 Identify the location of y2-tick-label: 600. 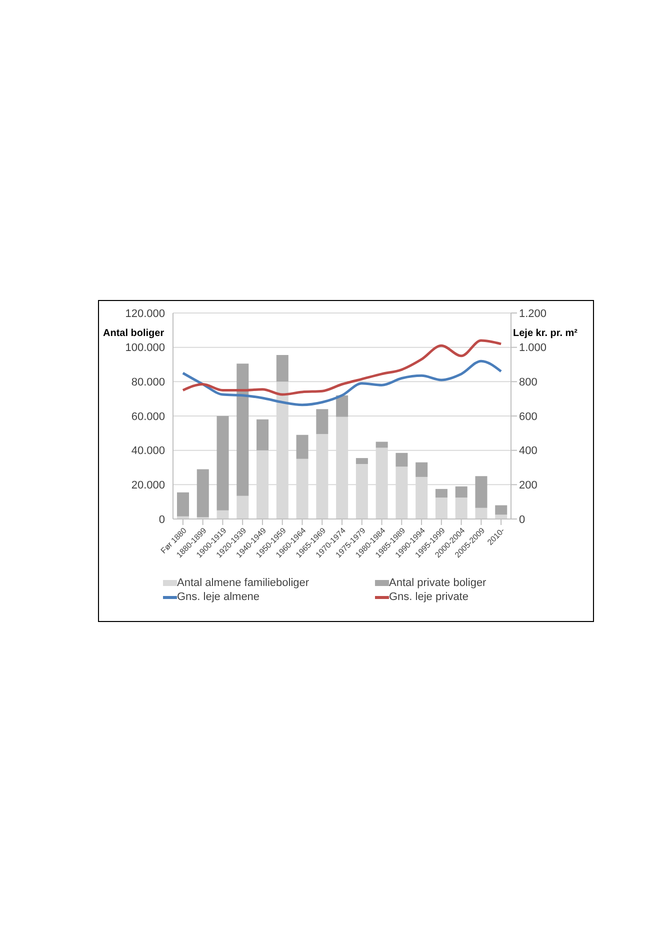
(528, 416).